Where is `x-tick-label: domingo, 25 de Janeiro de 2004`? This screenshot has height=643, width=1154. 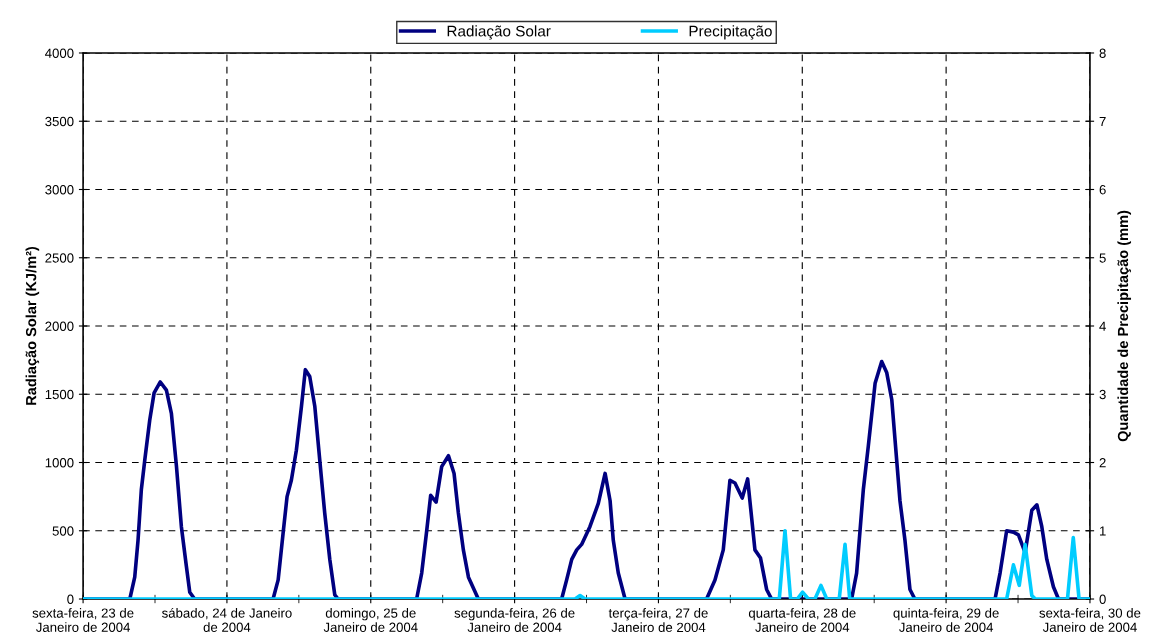
x-tick-label: domingo, 25 de Janeiro de 2004 is located at coordinates (370, 620).